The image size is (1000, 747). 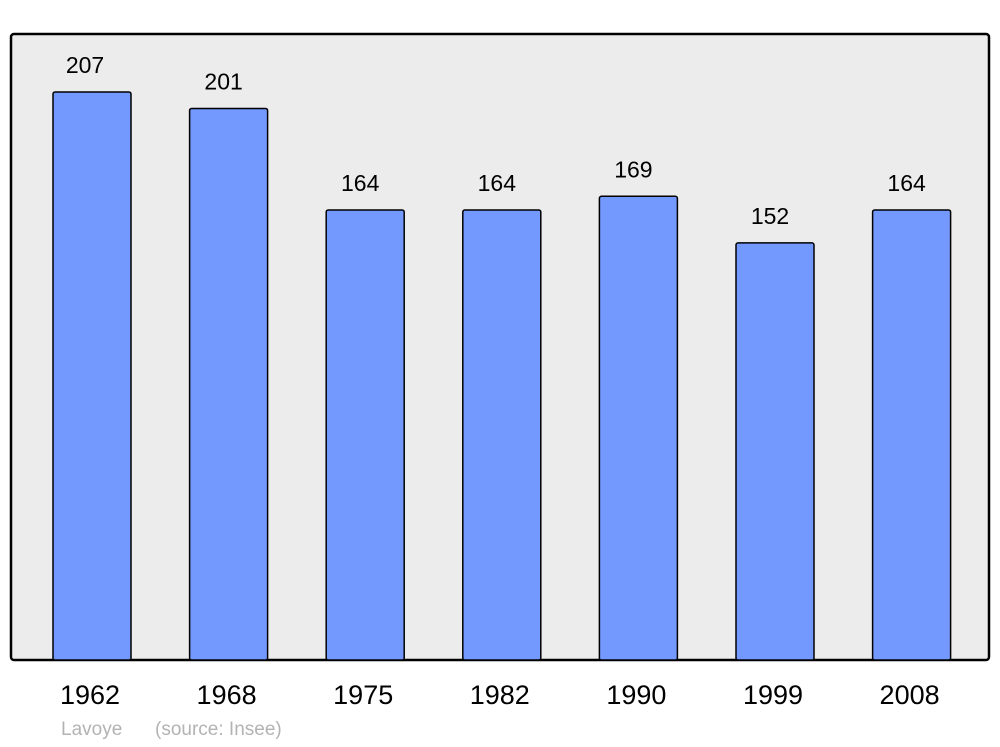 What do you see at coordinates (365, 435) in the screenshot?
I see `bar-1975` at bounding box center [365, 435].